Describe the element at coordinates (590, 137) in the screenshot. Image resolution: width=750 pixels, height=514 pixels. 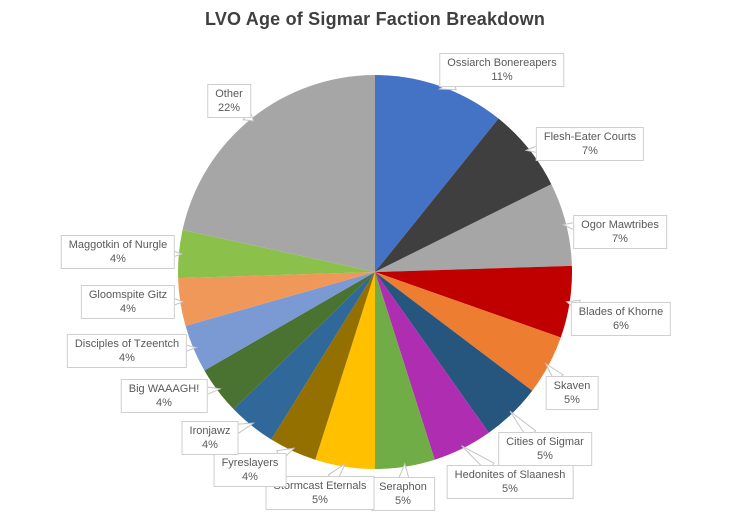
I see `data-label-category: Flesh-Eater Courts` at that location.